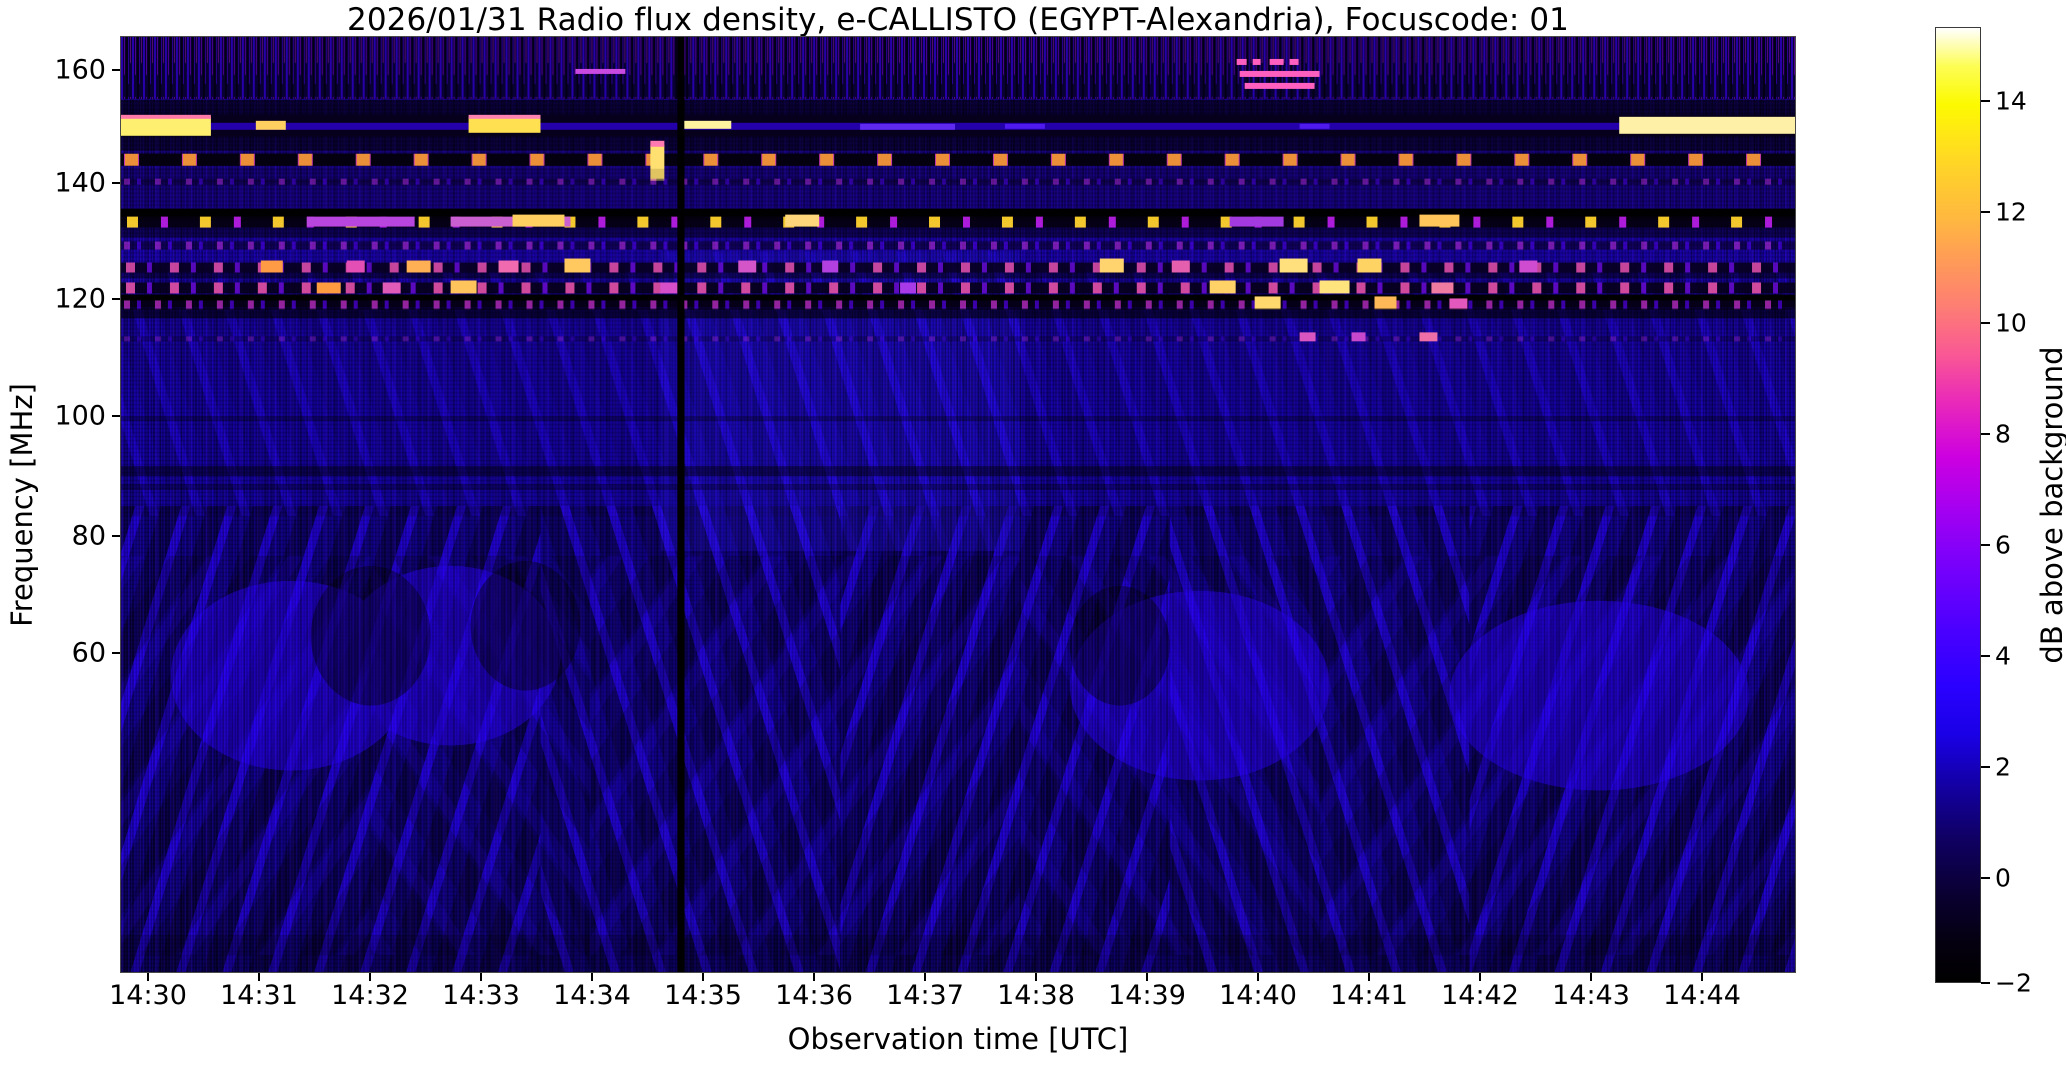 The width and height of the screenshot is (2066, 1067). What do you see at coordinates (1369, 995) in the screenshot?
I see `x-tick-label-11: 14:41` at bounding box center [1369, 995].